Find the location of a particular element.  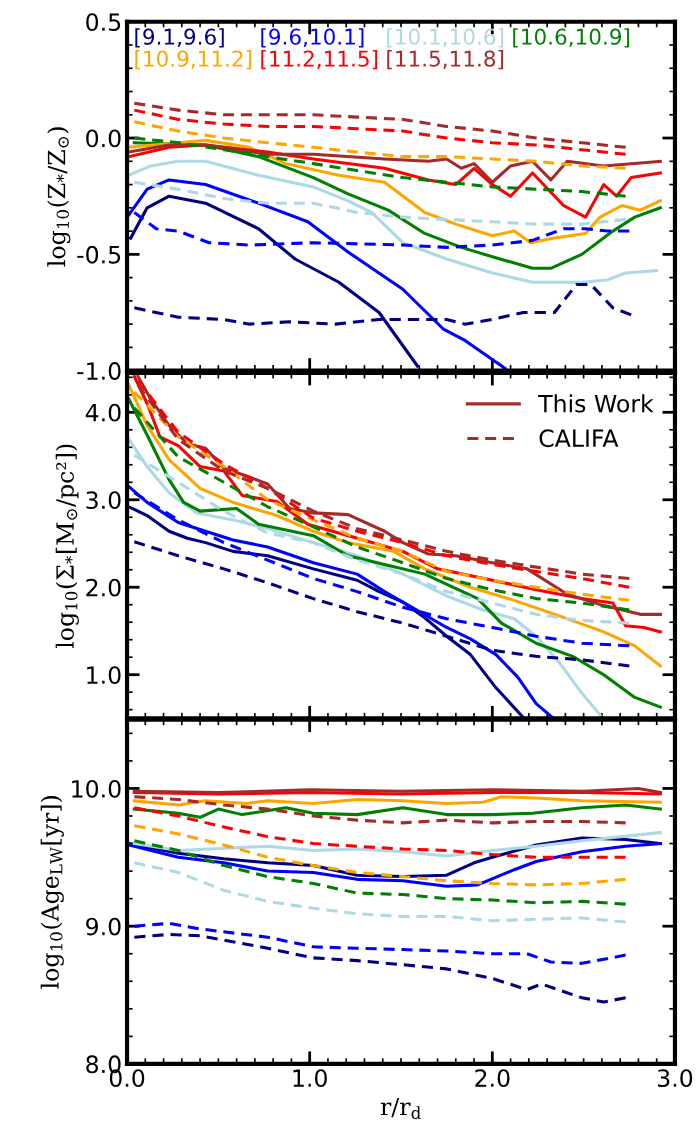

y-tick-label: 0.0 is located at coordinates (103, 138).